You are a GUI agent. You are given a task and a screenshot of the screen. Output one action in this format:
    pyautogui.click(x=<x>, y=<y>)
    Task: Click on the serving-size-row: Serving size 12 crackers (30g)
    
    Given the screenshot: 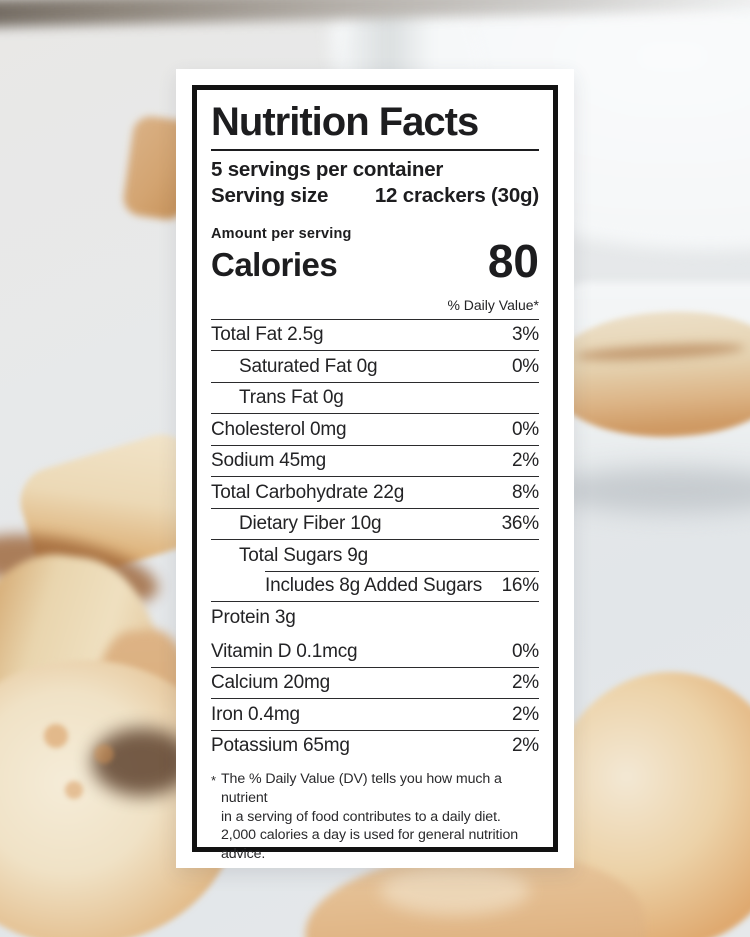 What is the action you would take?
    pyautogui.click(x=375, y=196)
    